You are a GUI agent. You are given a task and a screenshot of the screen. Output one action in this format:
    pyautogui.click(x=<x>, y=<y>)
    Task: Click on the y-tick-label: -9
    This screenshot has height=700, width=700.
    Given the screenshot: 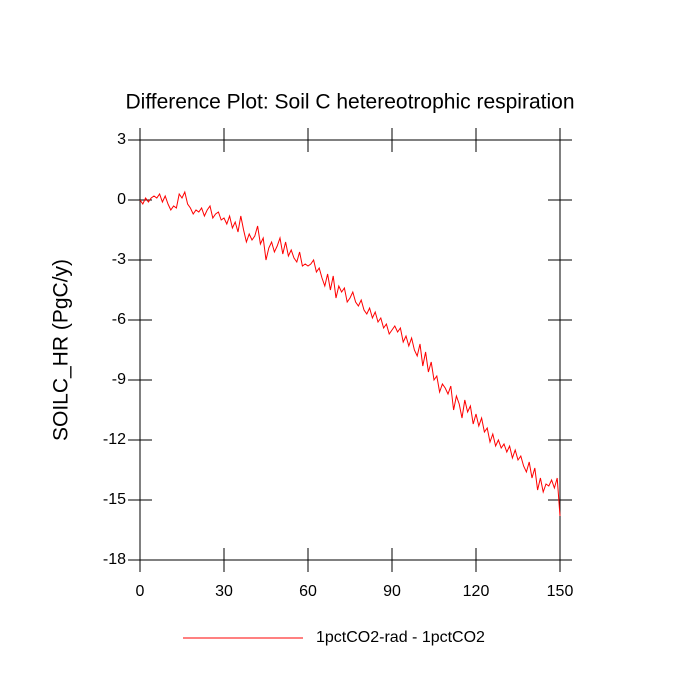 What is the action you would take?
    pyautogui.click(x=119, y=379)
    